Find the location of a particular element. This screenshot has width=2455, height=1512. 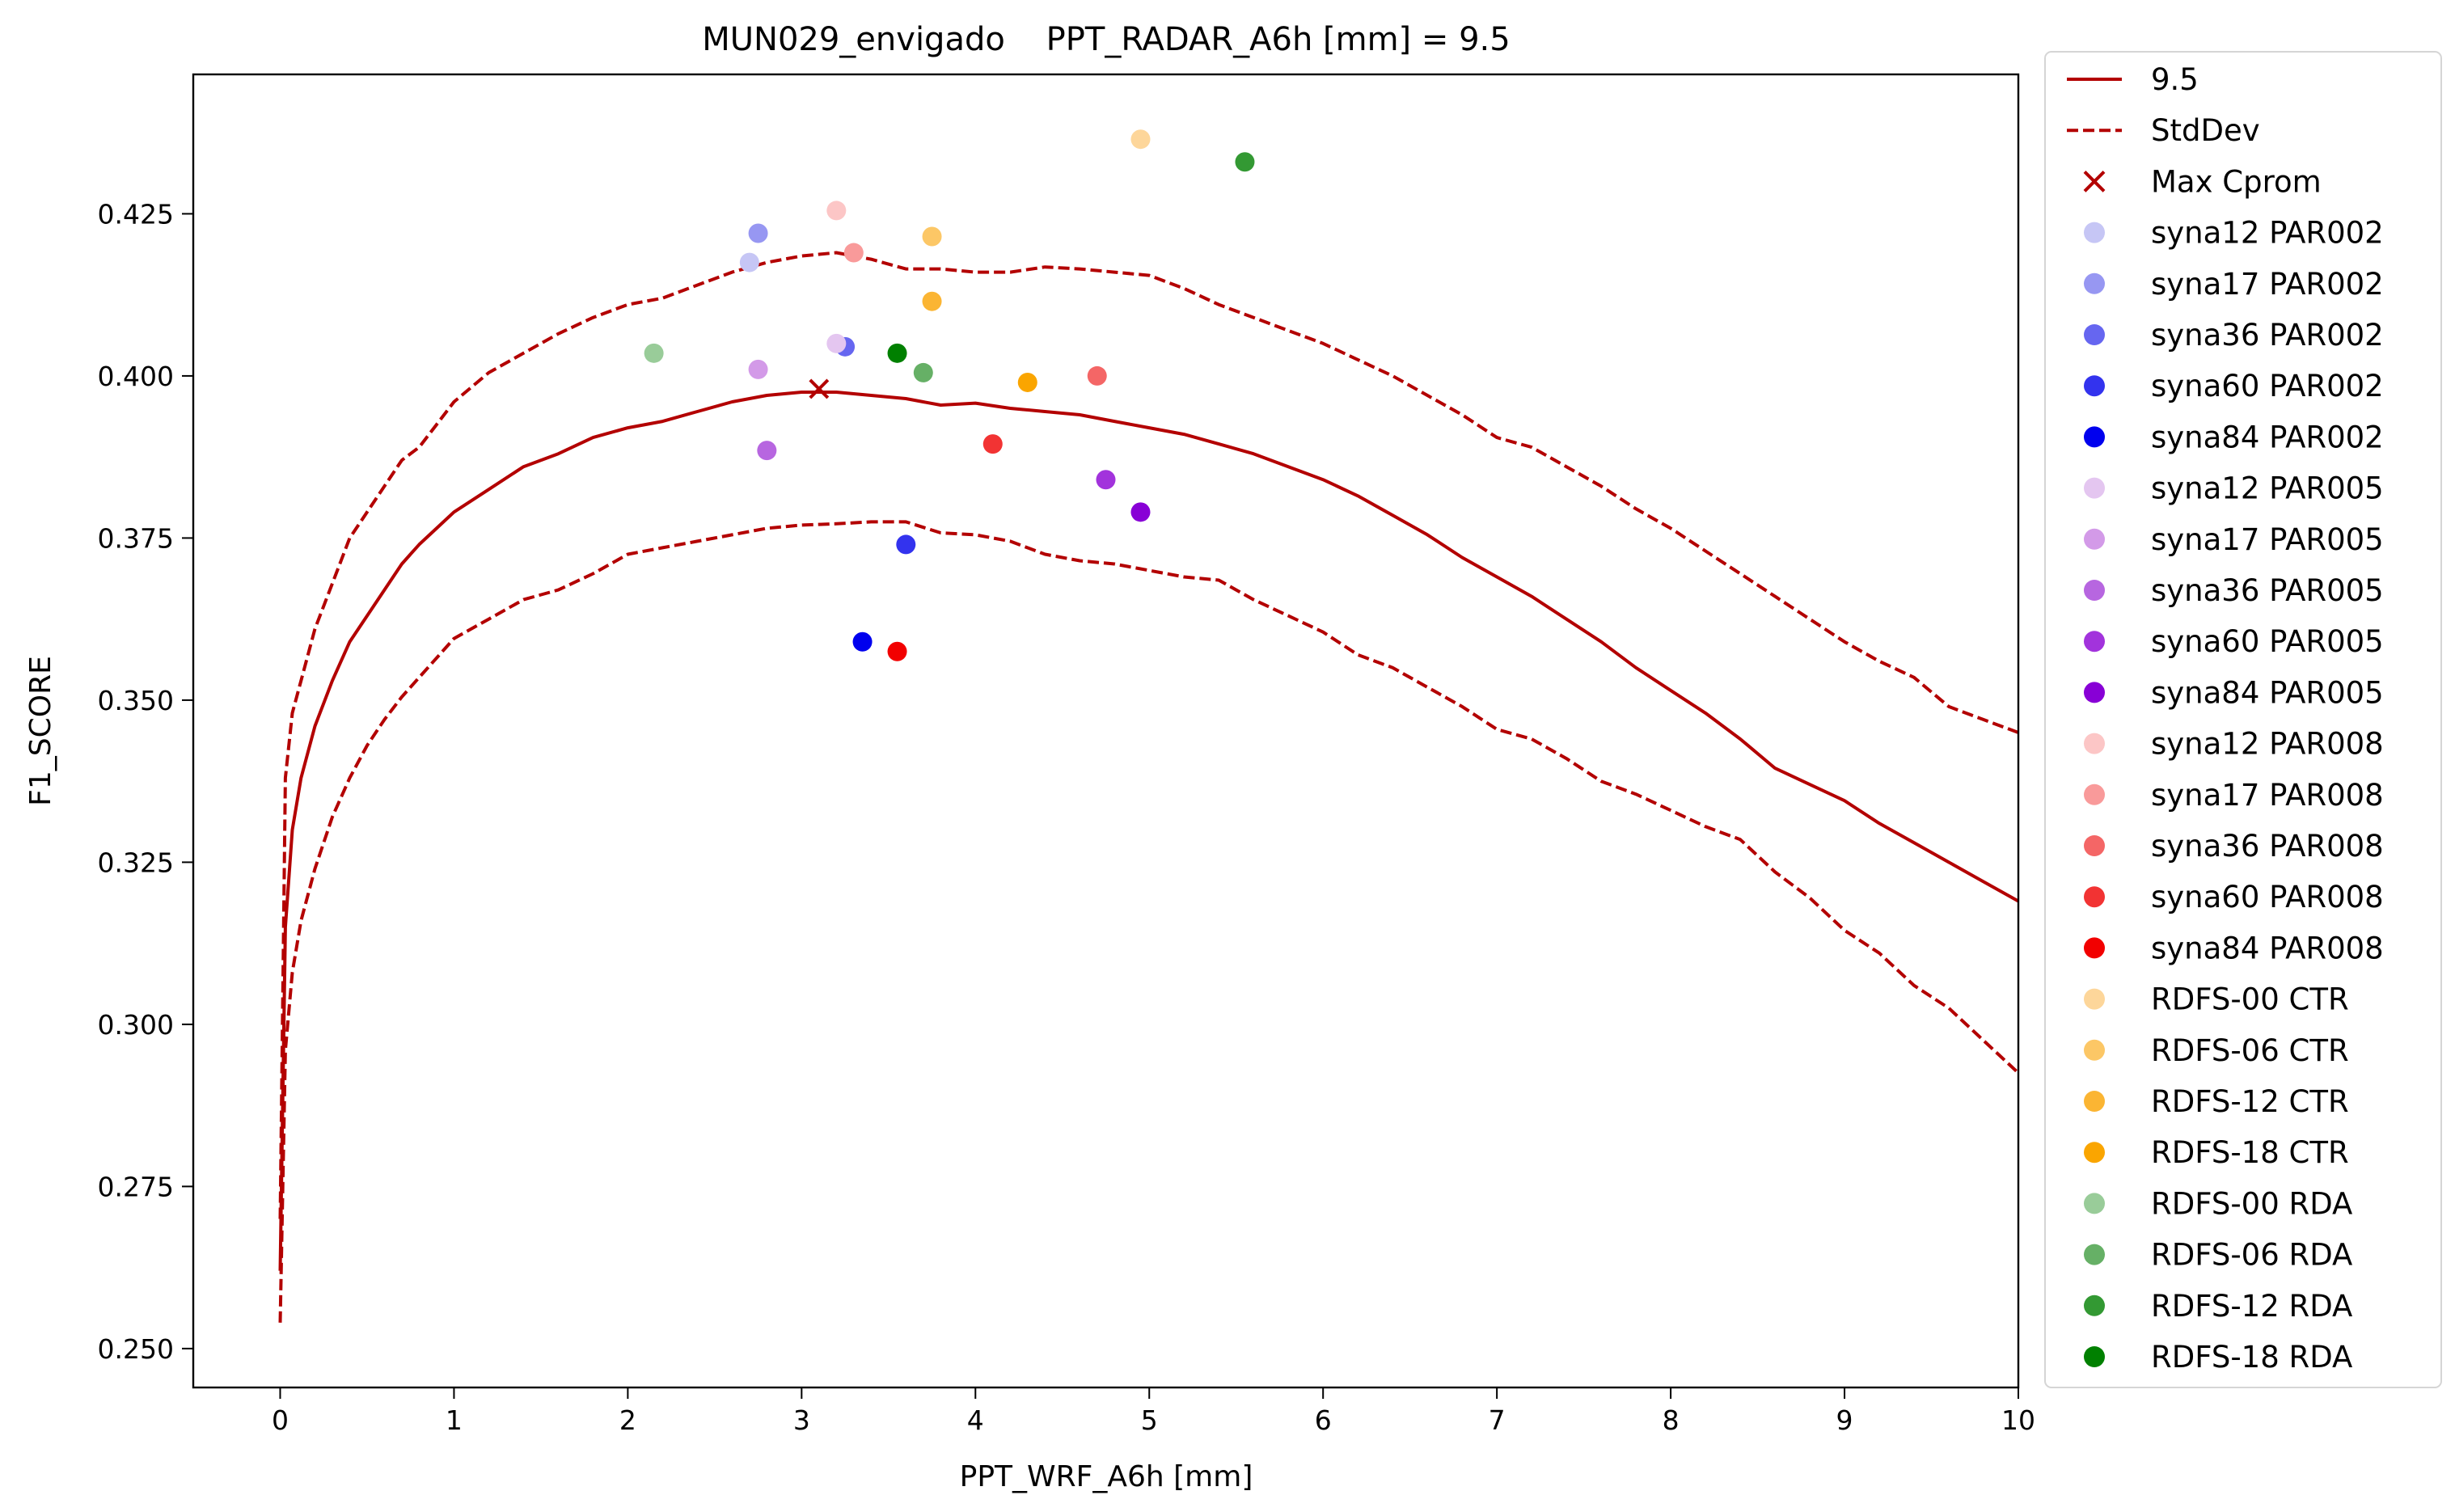

x-axis-label: PPT_WRF_A6h [mm] is located at coordinates (1106, 1476).